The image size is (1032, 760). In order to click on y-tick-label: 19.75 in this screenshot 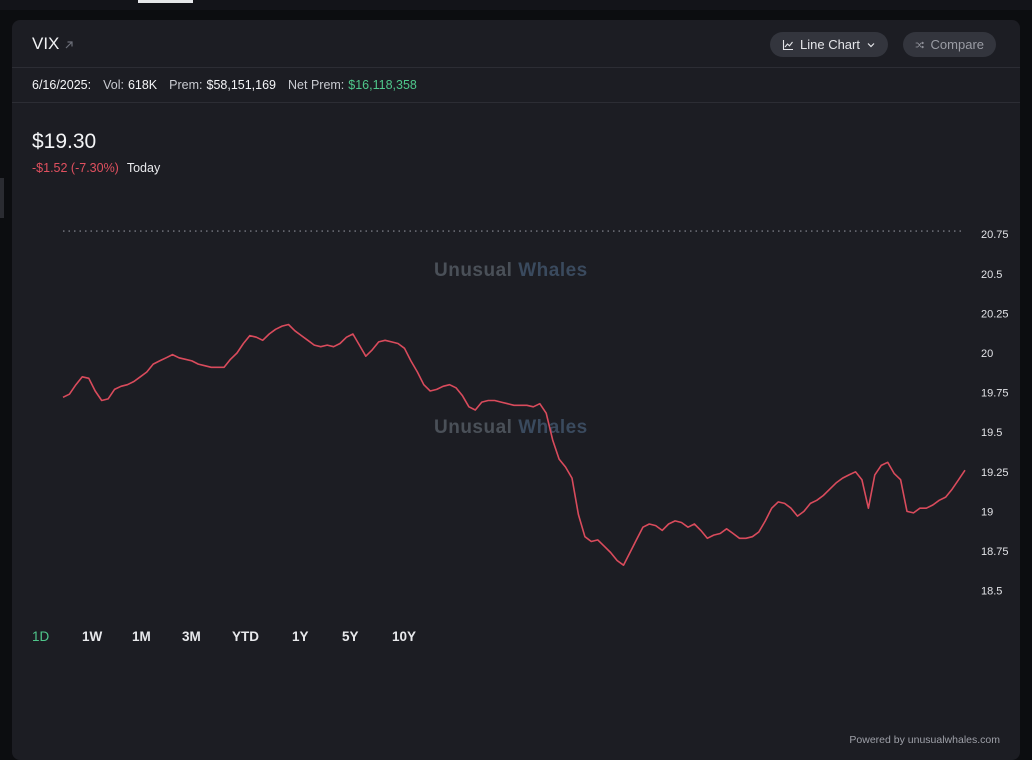, I will do `click(995, 394)`.